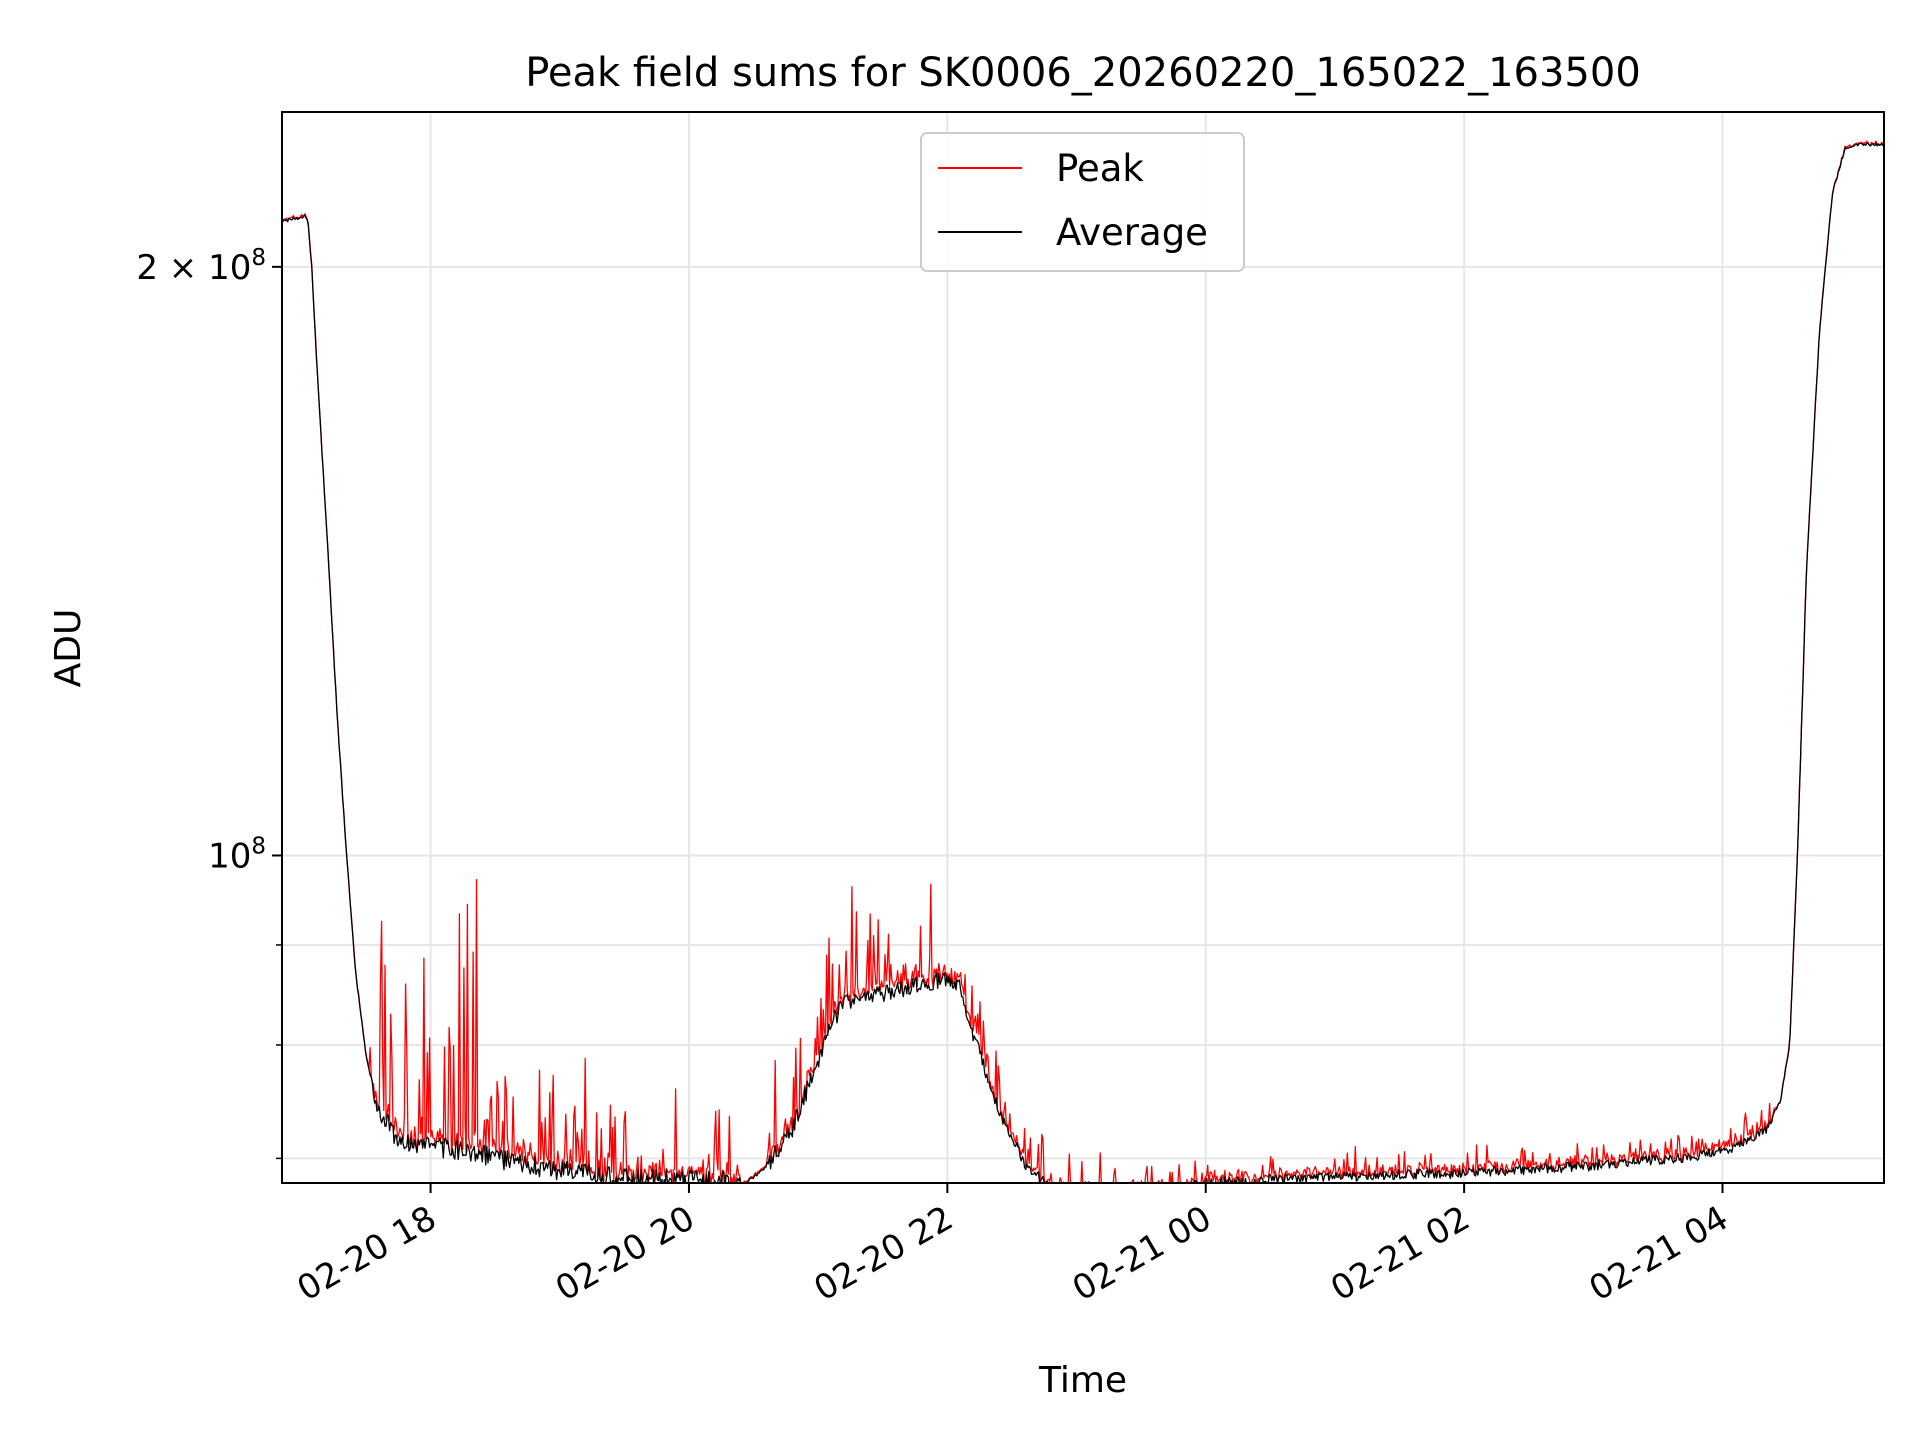 The image size is (1920, 1440). I want to click on legend: Peak Average, so click(1082, 202).